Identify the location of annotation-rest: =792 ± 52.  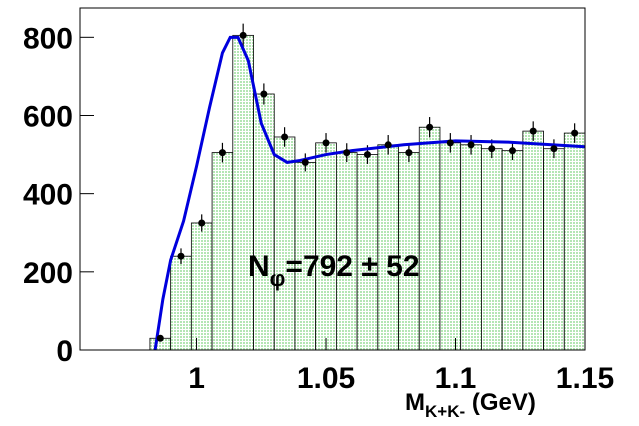
(352, 266).